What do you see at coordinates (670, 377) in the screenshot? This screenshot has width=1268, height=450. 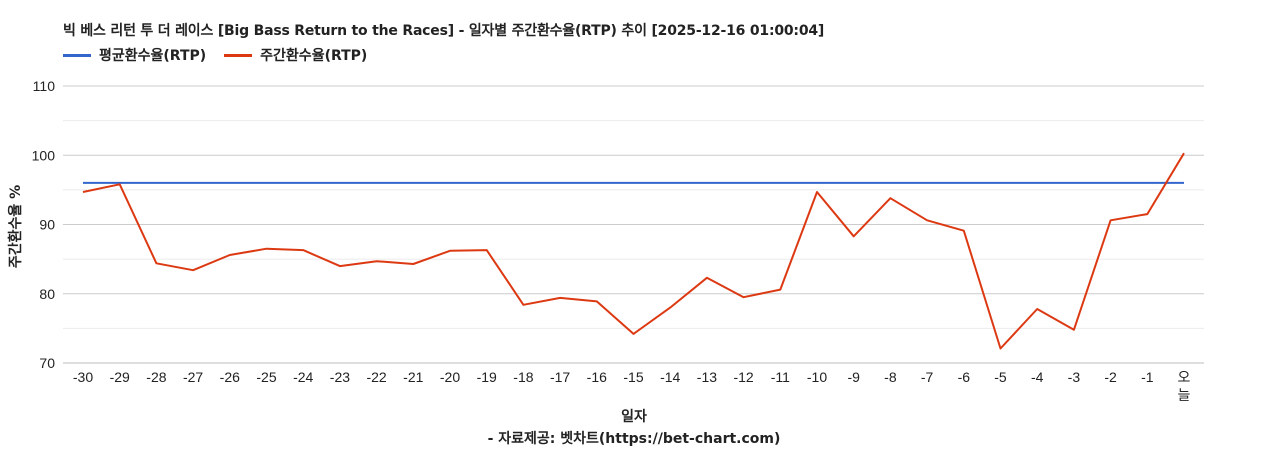 I see `x-tick-label: -14` at bounding box center [670, 377].